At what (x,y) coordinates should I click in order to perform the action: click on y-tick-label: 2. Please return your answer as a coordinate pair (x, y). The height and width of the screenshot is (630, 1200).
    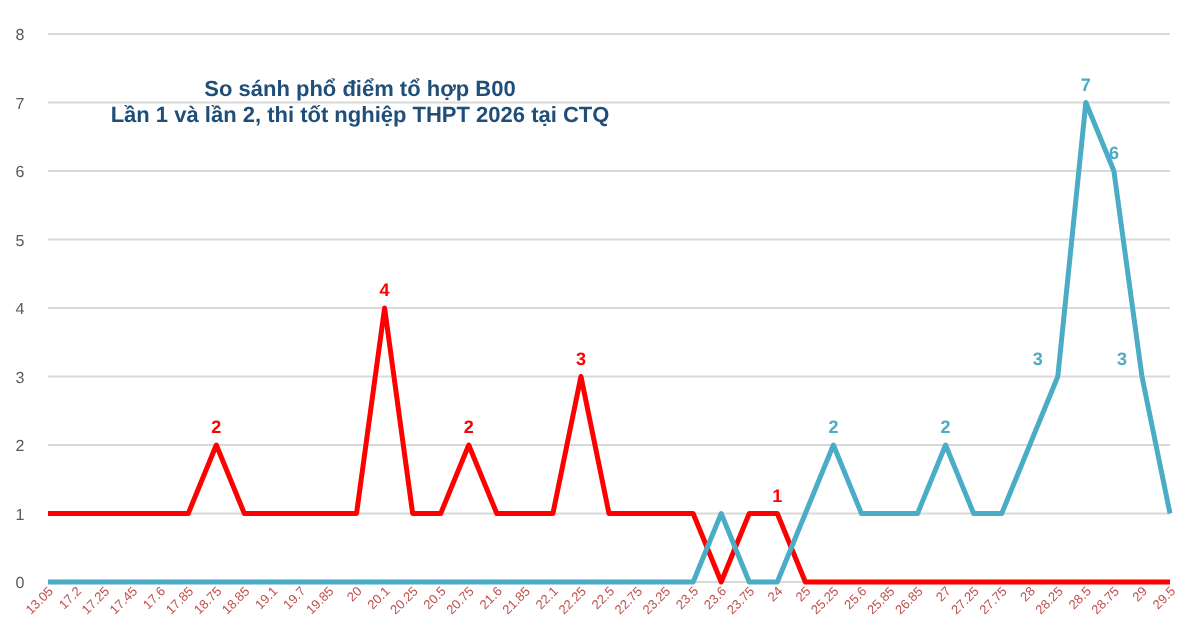
    Looking at the image, I should click on (20, 446).